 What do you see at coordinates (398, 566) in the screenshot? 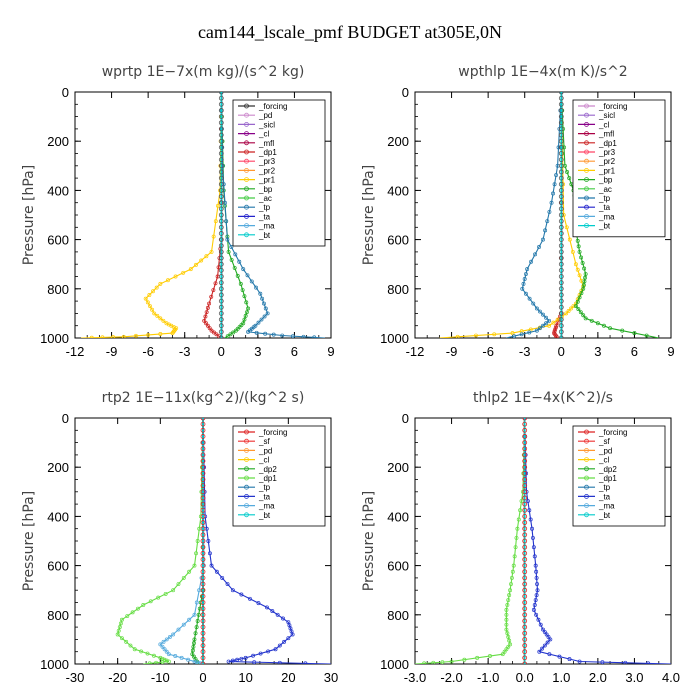
I see `y-tick-label: 600` at bounding box center [398, 566].